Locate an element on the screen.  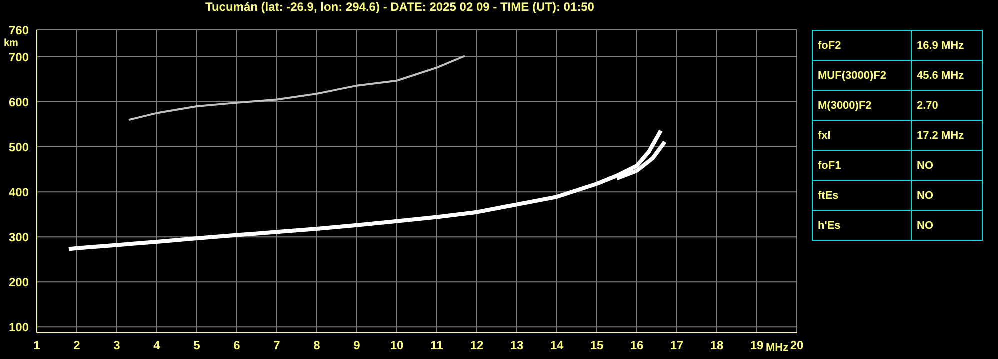
x-tick-label: 12 is located at coordinates (477, 345).